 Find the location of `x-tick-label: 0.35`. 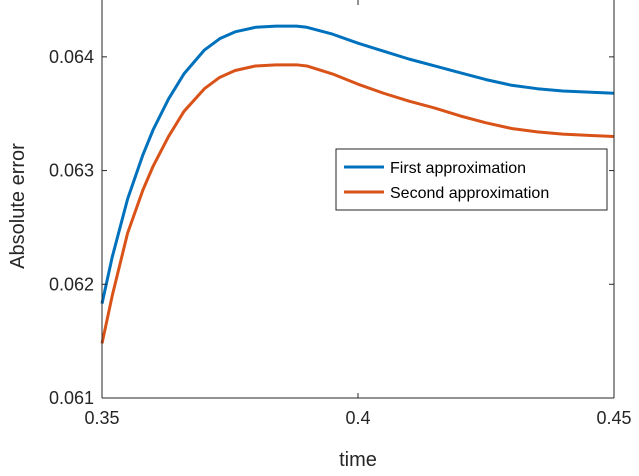

x-tick-label: 0.35 is located at coordinates (101, 418).